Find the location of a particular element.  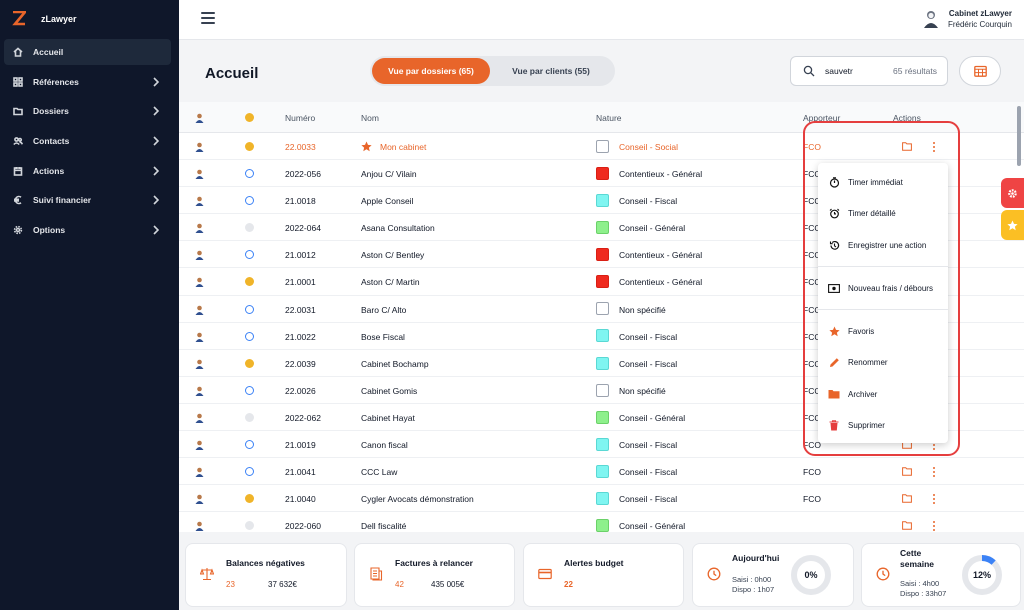

sidebar-item-options: Options is located at coordinates (87, 230).